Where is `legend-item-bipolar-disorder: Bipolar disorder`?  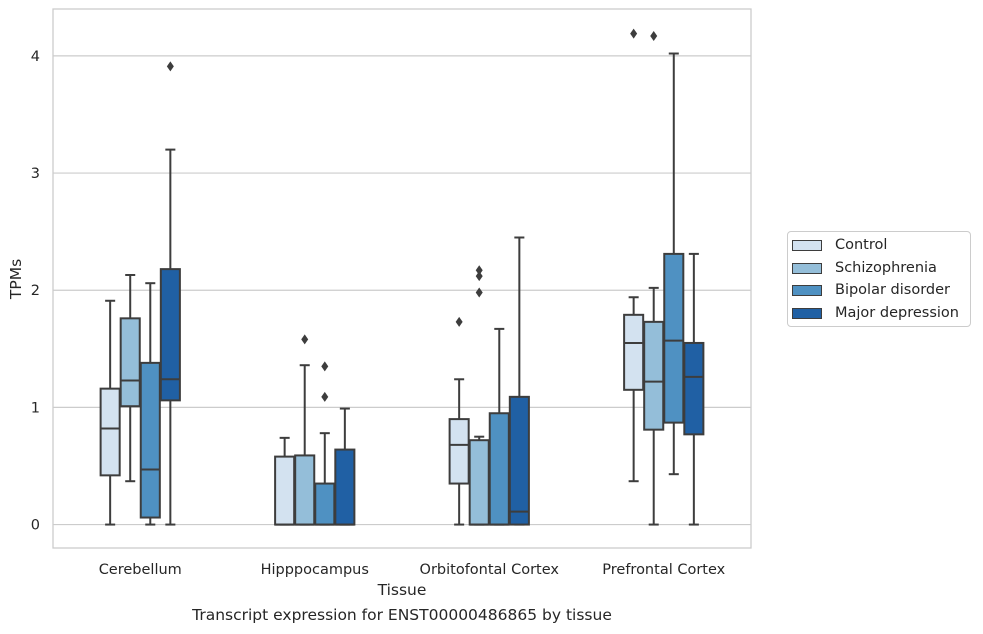
legend-item-bipolar-disorder: Bipolar disorder is located at coordinates (871, 290).